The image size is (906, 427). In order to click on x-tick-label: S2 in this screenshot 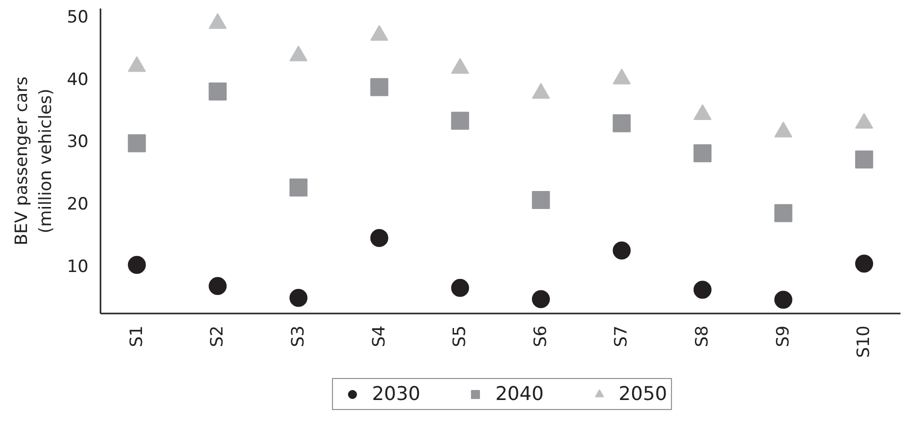, I will do `click(218, 337)`.